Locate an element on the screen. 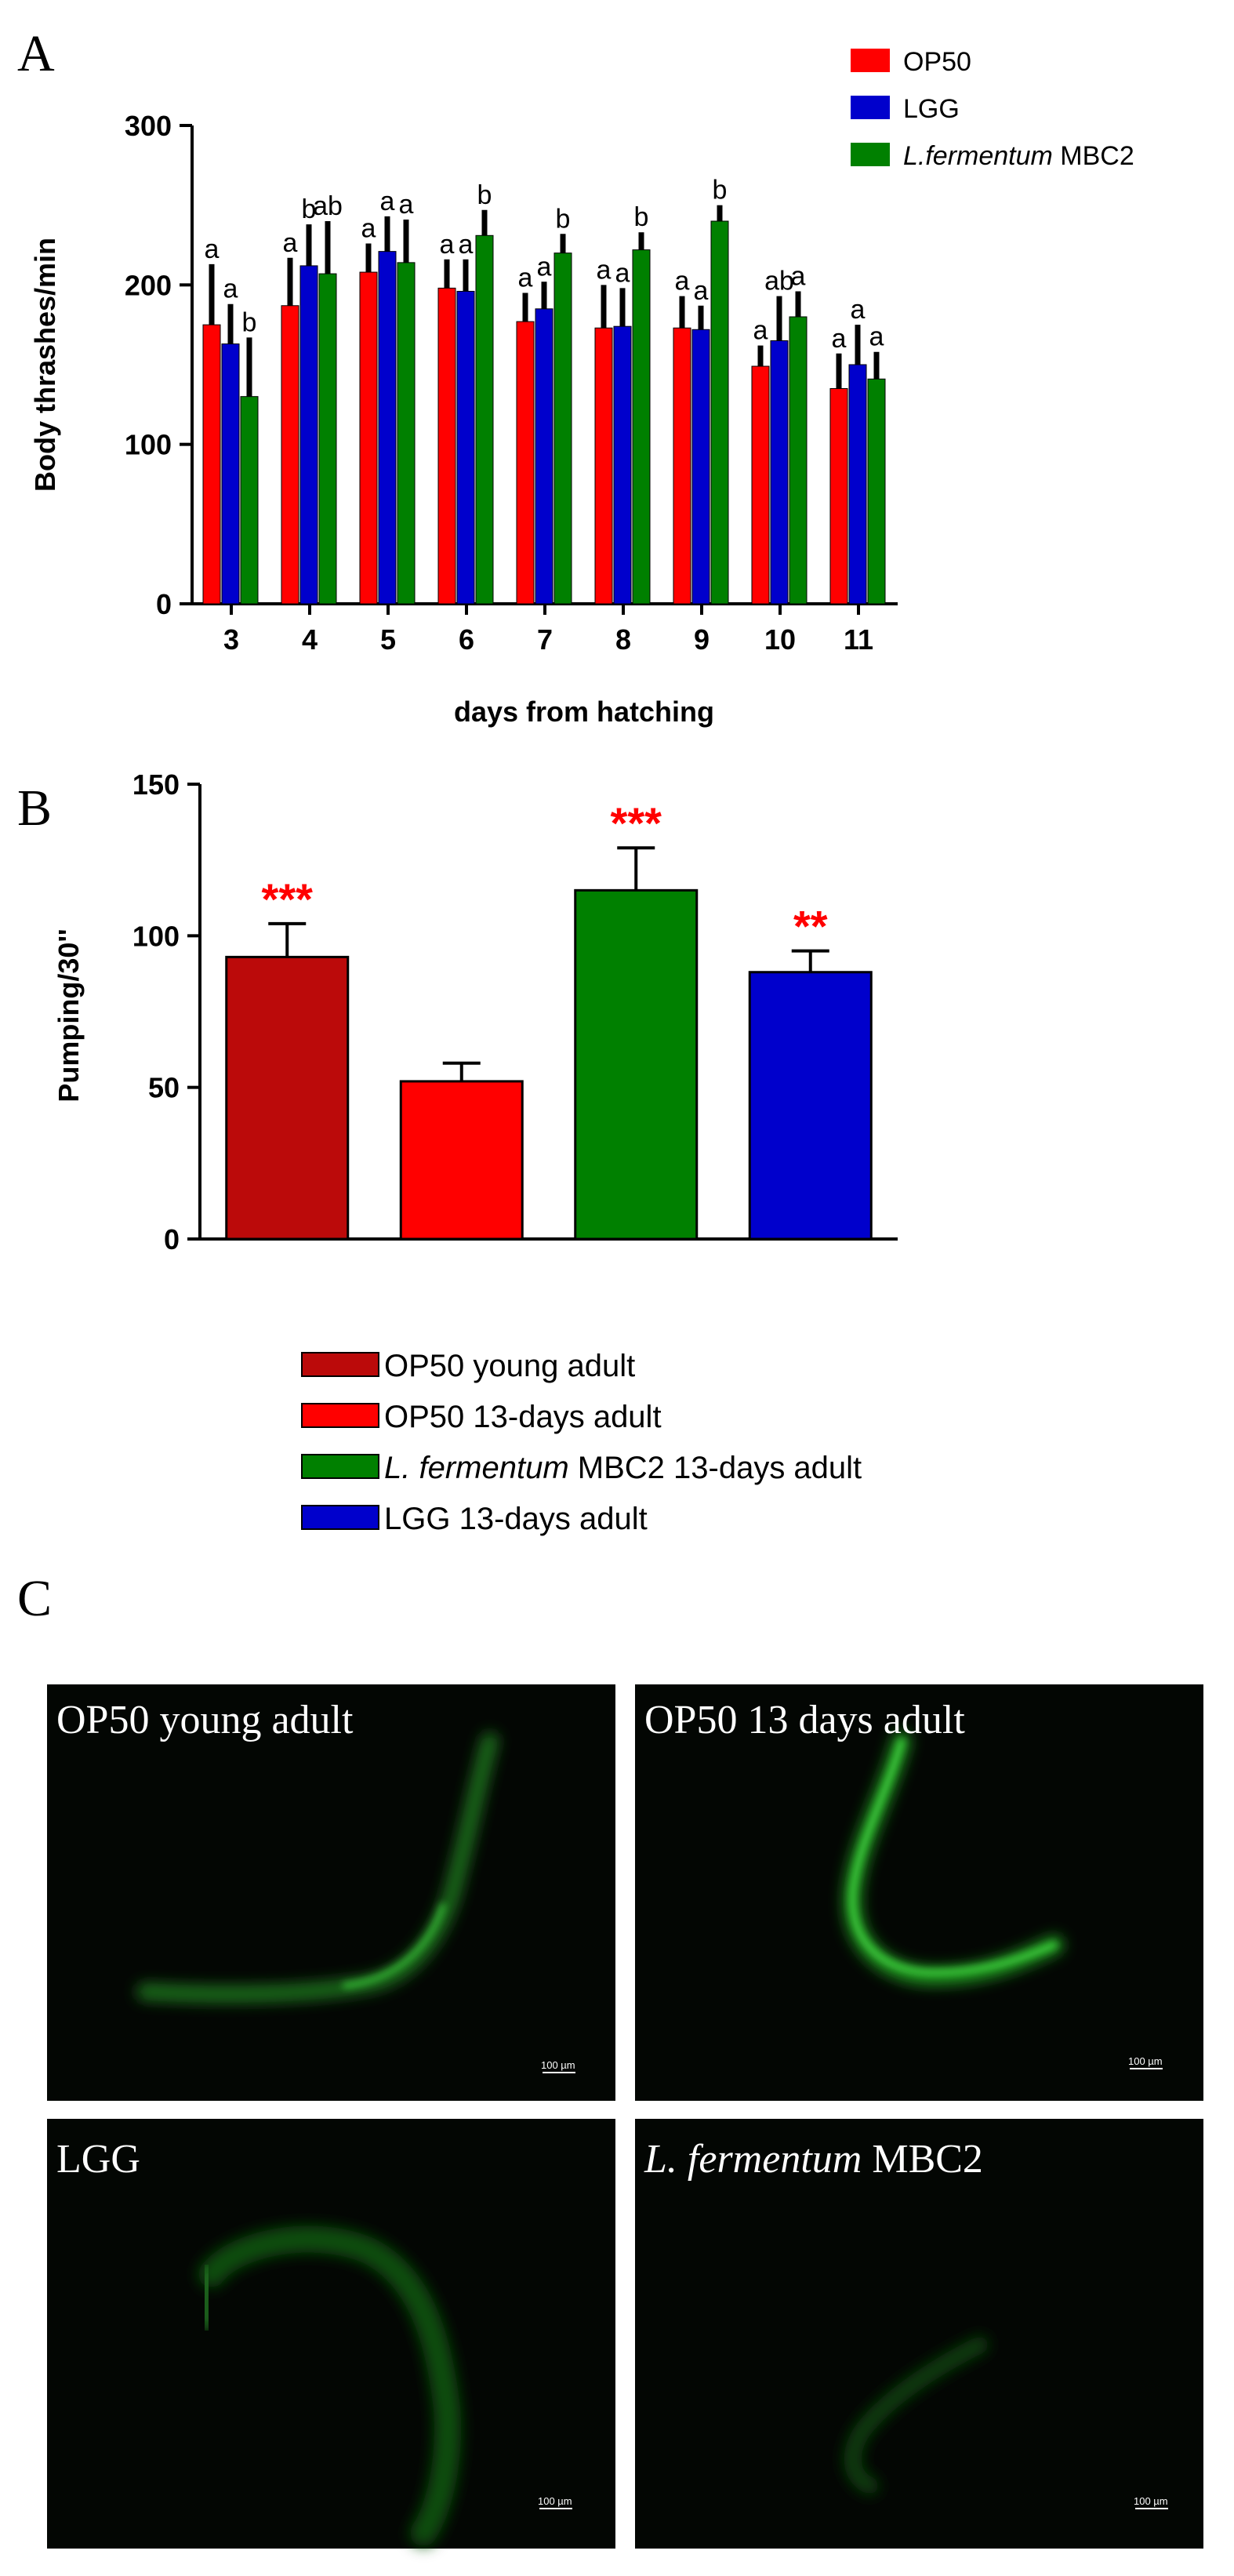  panel-a-letter: A is located at coordinates (36, 53).